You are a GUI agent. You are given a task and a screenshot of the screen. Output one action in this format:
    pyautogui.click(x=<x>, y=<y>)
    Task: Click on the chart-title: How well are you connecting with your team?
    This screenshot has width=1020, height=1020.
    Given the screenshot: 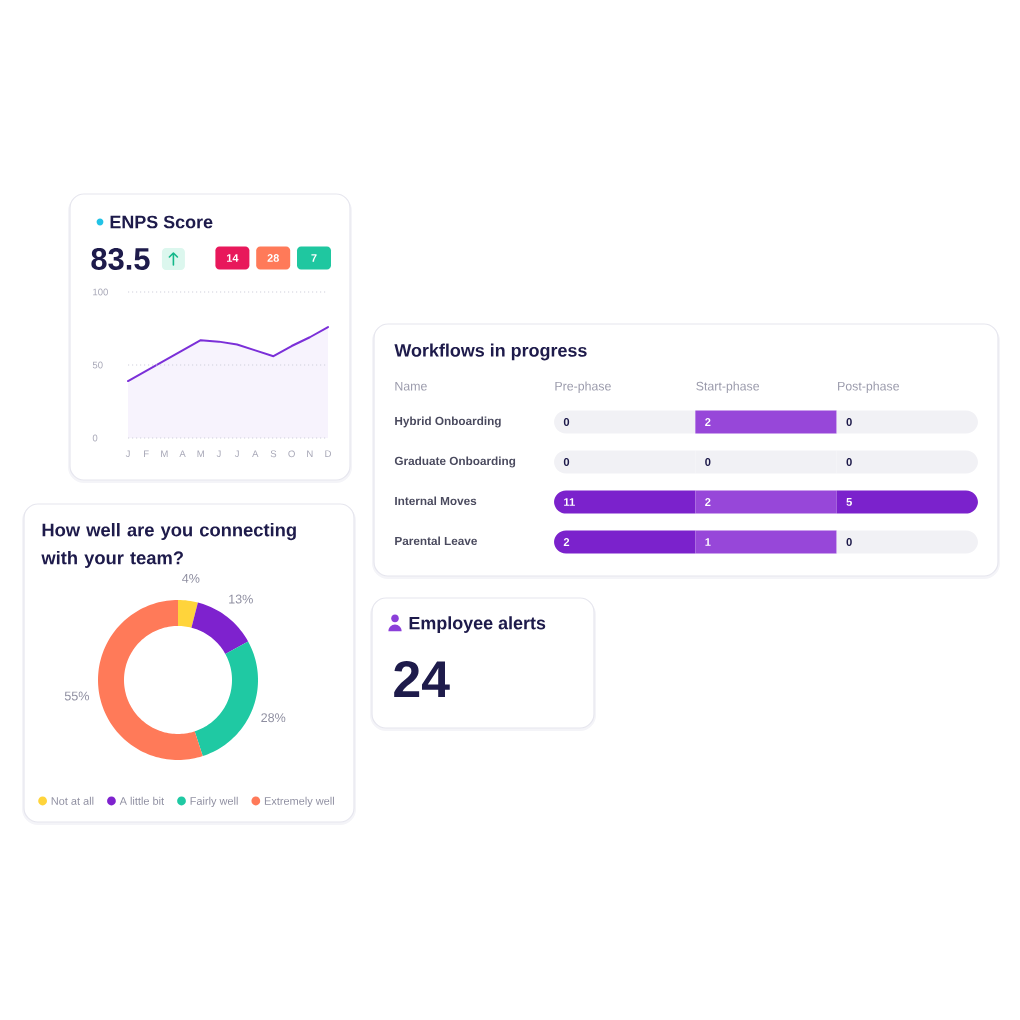 What is the action you would take?
    pyautogui.click(x=168, y=545)
    